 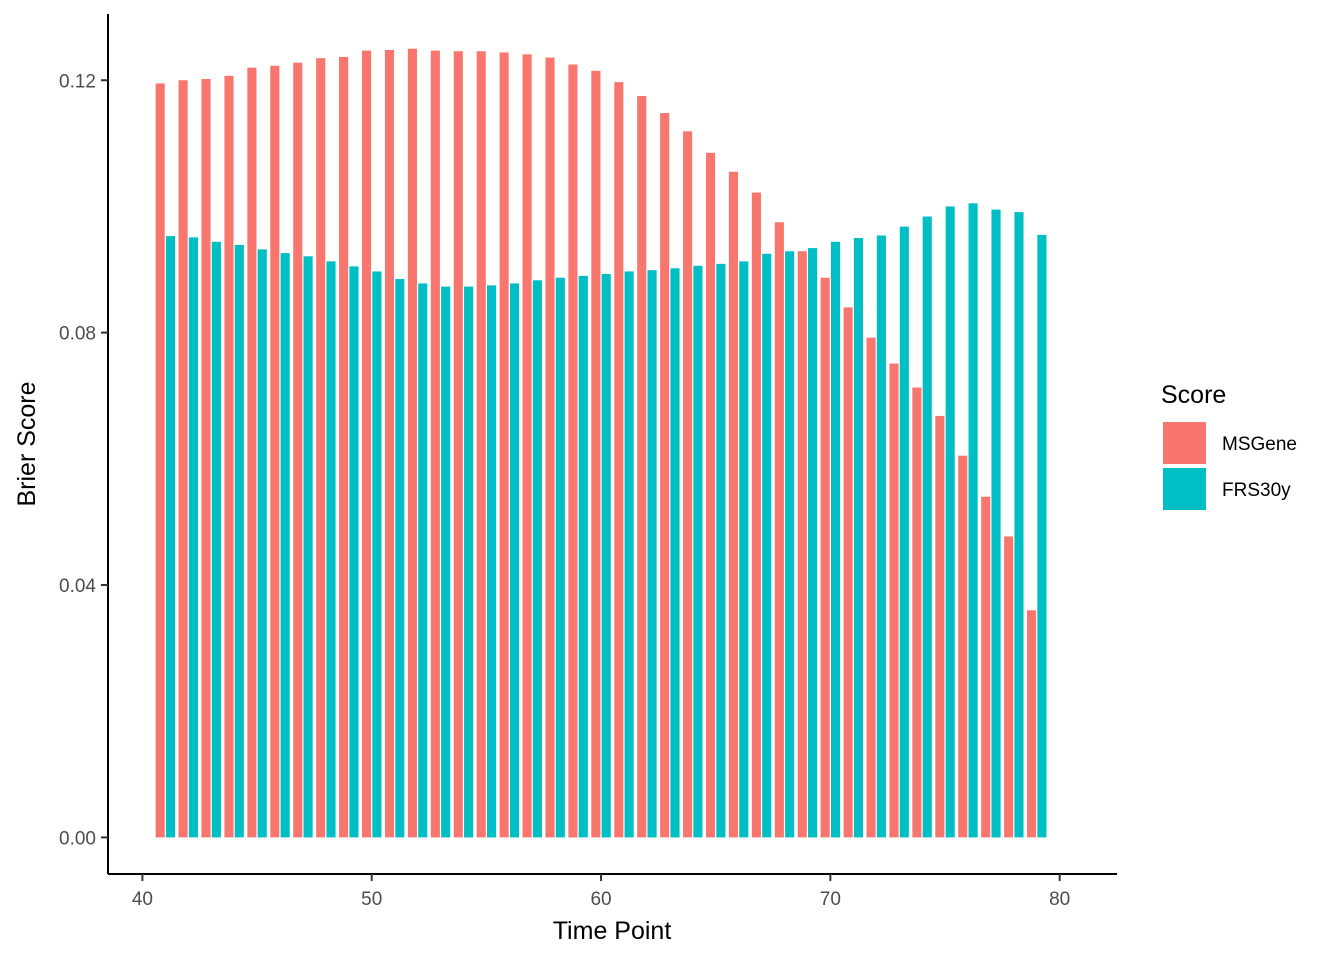 I want to click on legend-key-frs30y, so click(x=1184, y=489).